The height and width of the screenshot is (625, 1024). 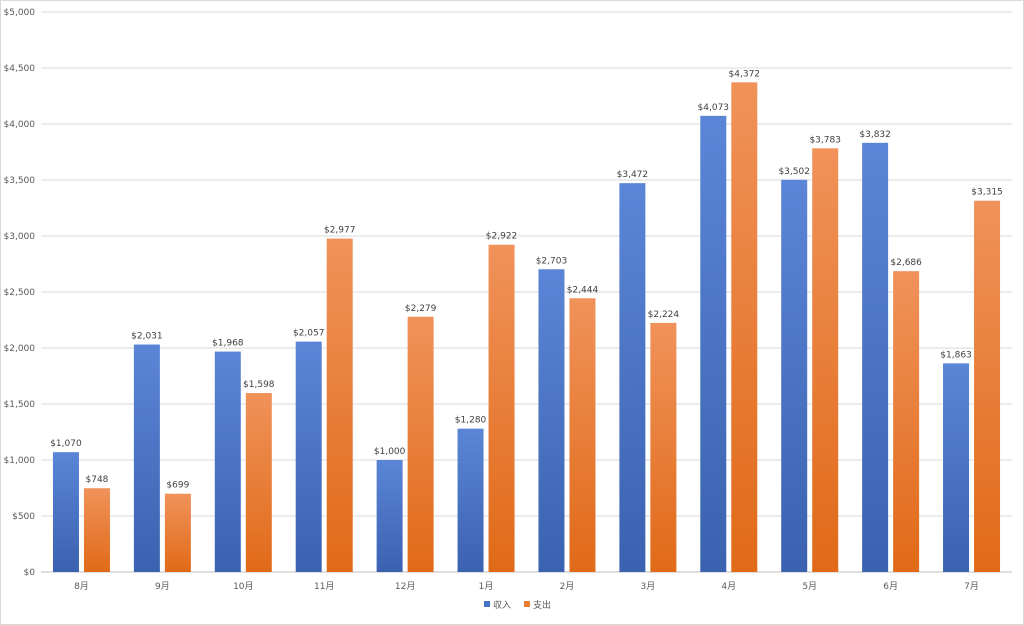 I want to click on data-label: $2,031, so click(x=147, y=337).